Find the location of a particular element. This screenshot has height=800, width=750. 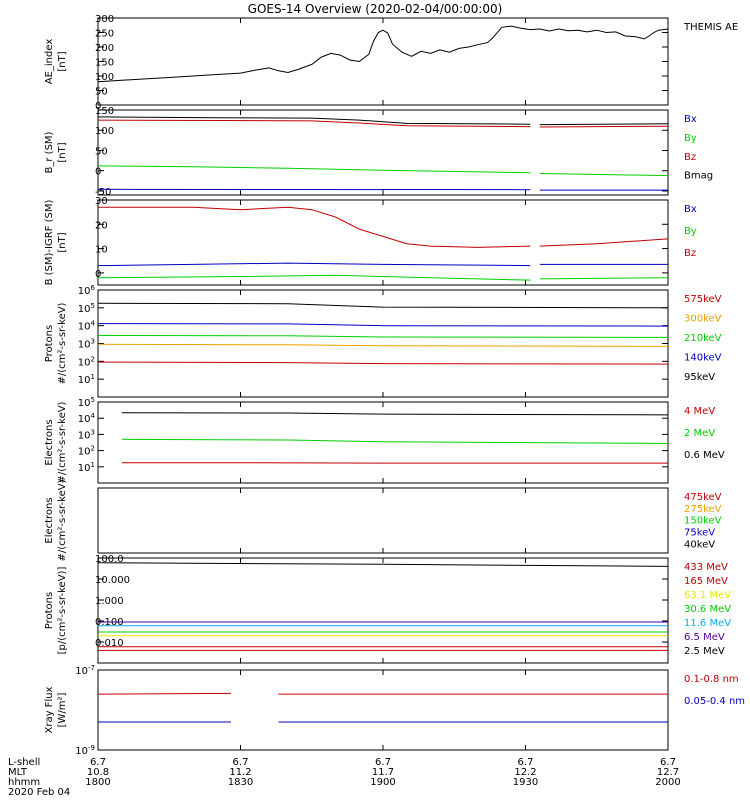

panel-2: -50 0 50 100 150 B_r (SM) [nT] Bx By Bz Bmag is located at coordinates (378, 152).